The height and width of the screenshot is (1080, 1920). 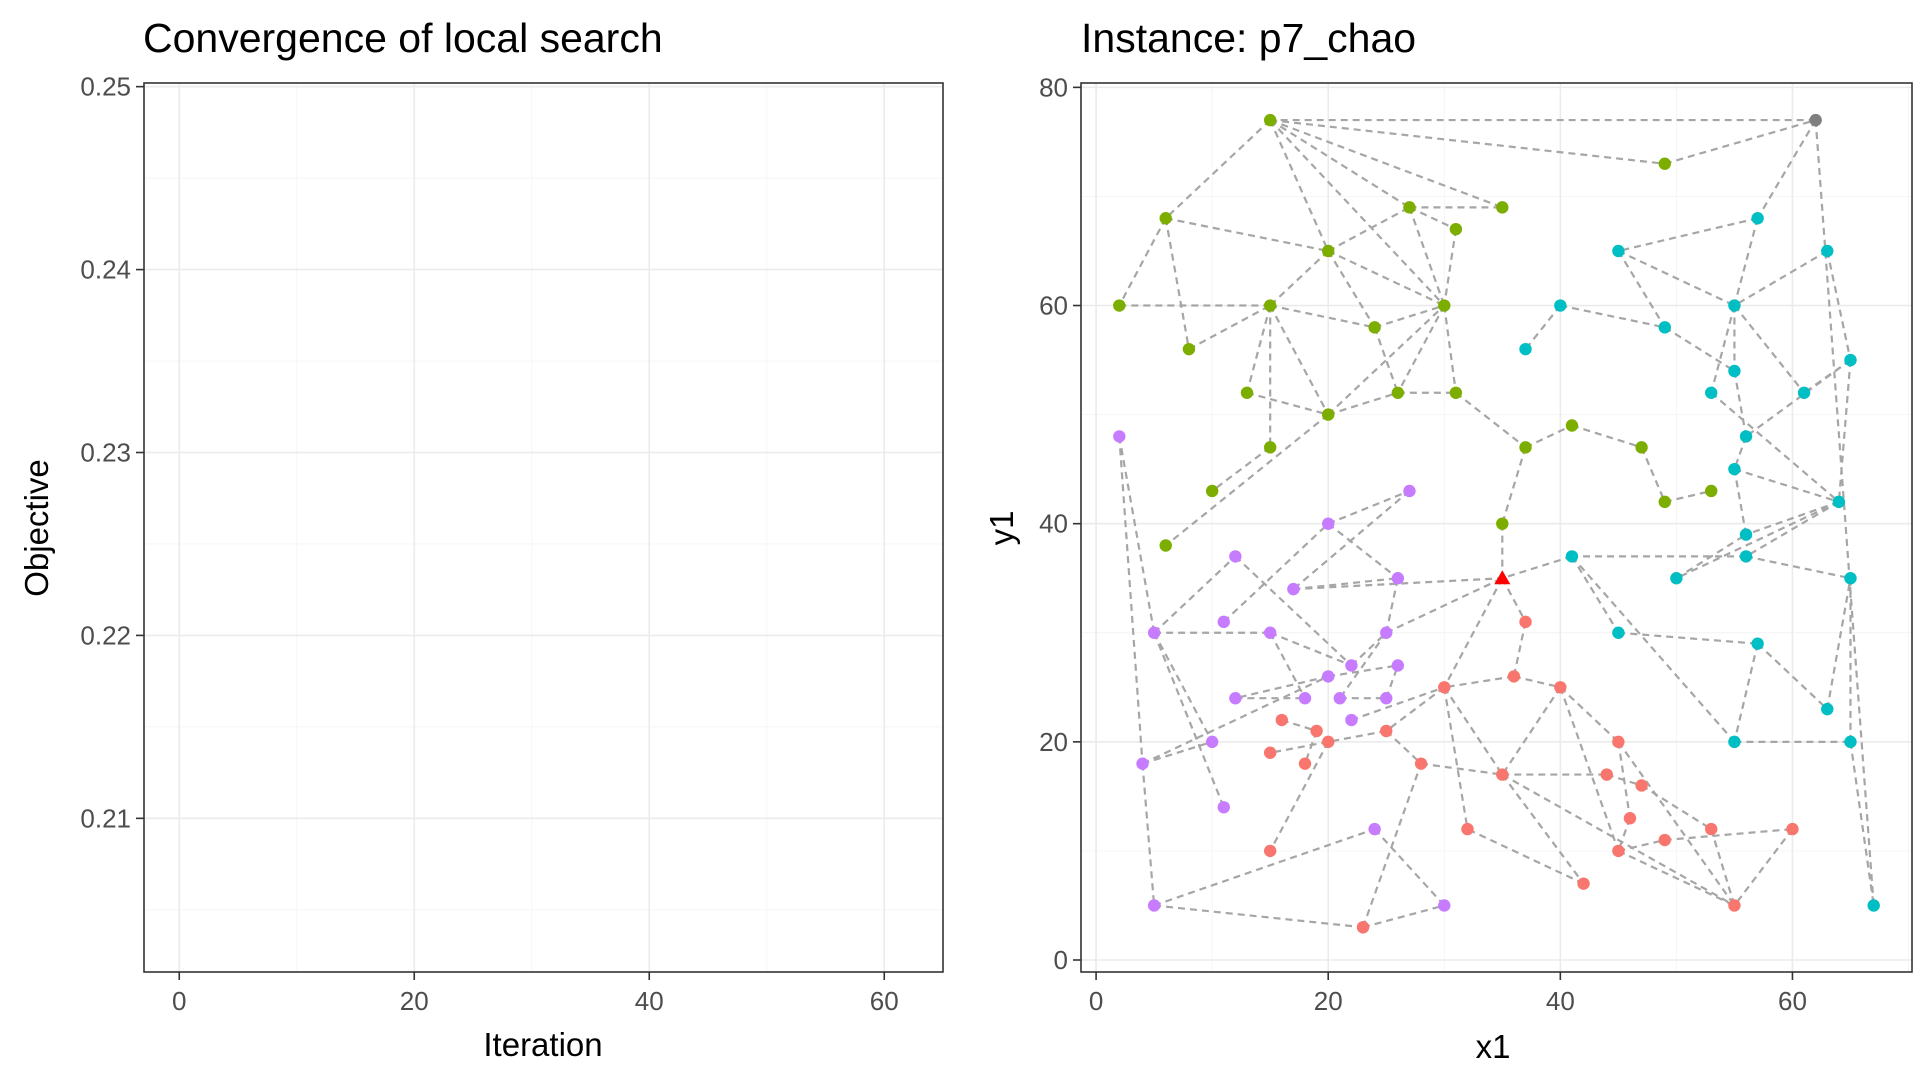 I want to click on y-tick-label: 40, so click(x=1053, y=524).